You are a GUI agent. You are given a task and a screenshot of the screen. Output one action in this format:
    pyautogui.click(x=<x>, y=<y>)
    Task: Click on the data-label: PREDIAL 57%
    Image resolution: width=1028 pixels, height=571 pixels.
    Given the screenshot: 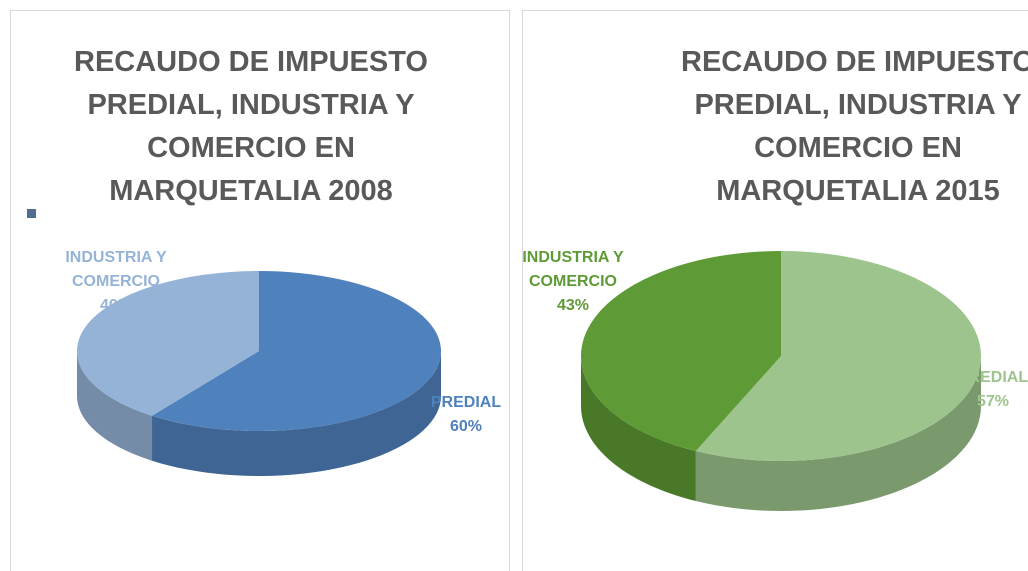 What is the action you would take?
    pyautogui.click(x=975, y=390)
    